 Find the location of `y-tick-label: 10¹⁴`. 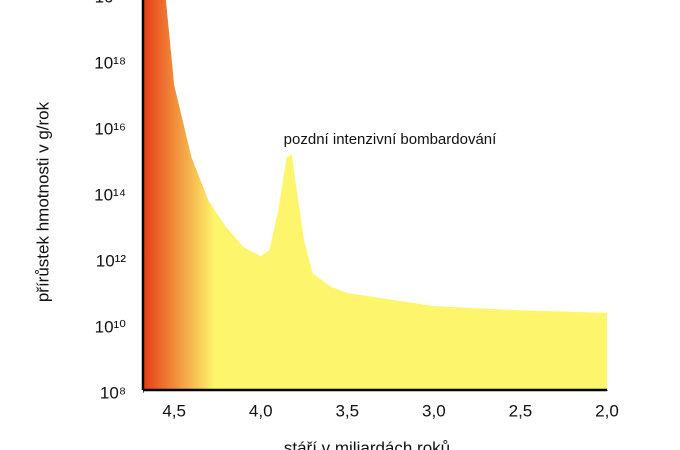

y-tick-label: 10¹⁴ is located at coordinates (110, 194).